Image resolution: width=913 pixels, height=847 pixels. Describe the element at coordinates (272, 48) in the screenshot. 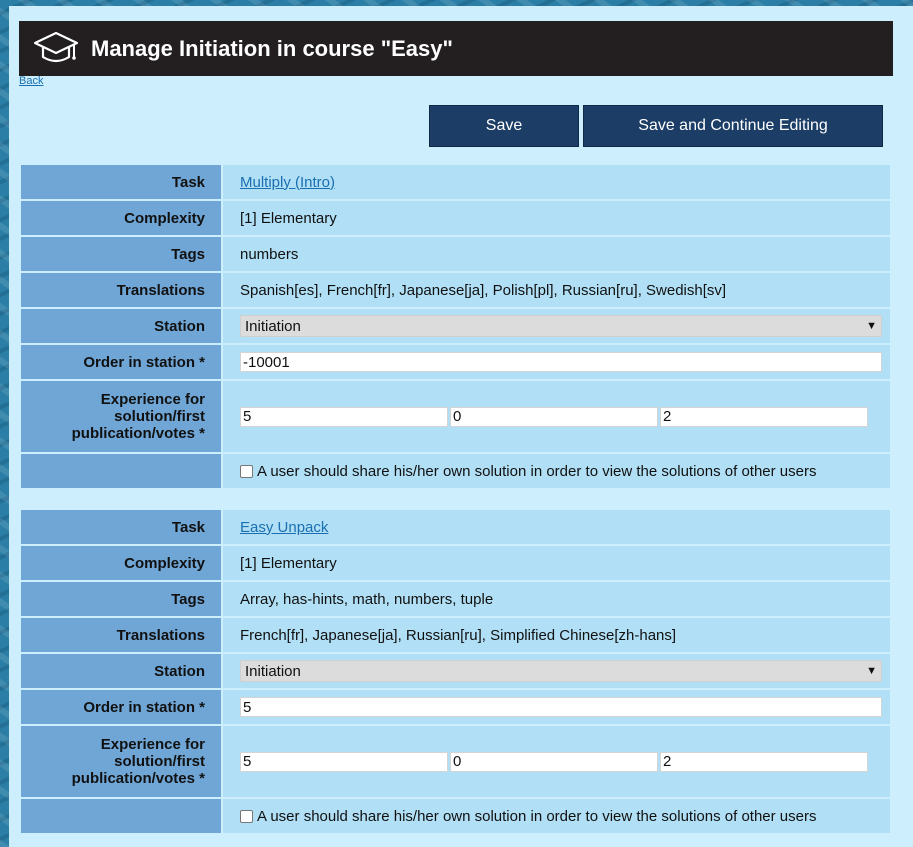

I see `page-title: Manage Initiation in course "Easy"` at that location.